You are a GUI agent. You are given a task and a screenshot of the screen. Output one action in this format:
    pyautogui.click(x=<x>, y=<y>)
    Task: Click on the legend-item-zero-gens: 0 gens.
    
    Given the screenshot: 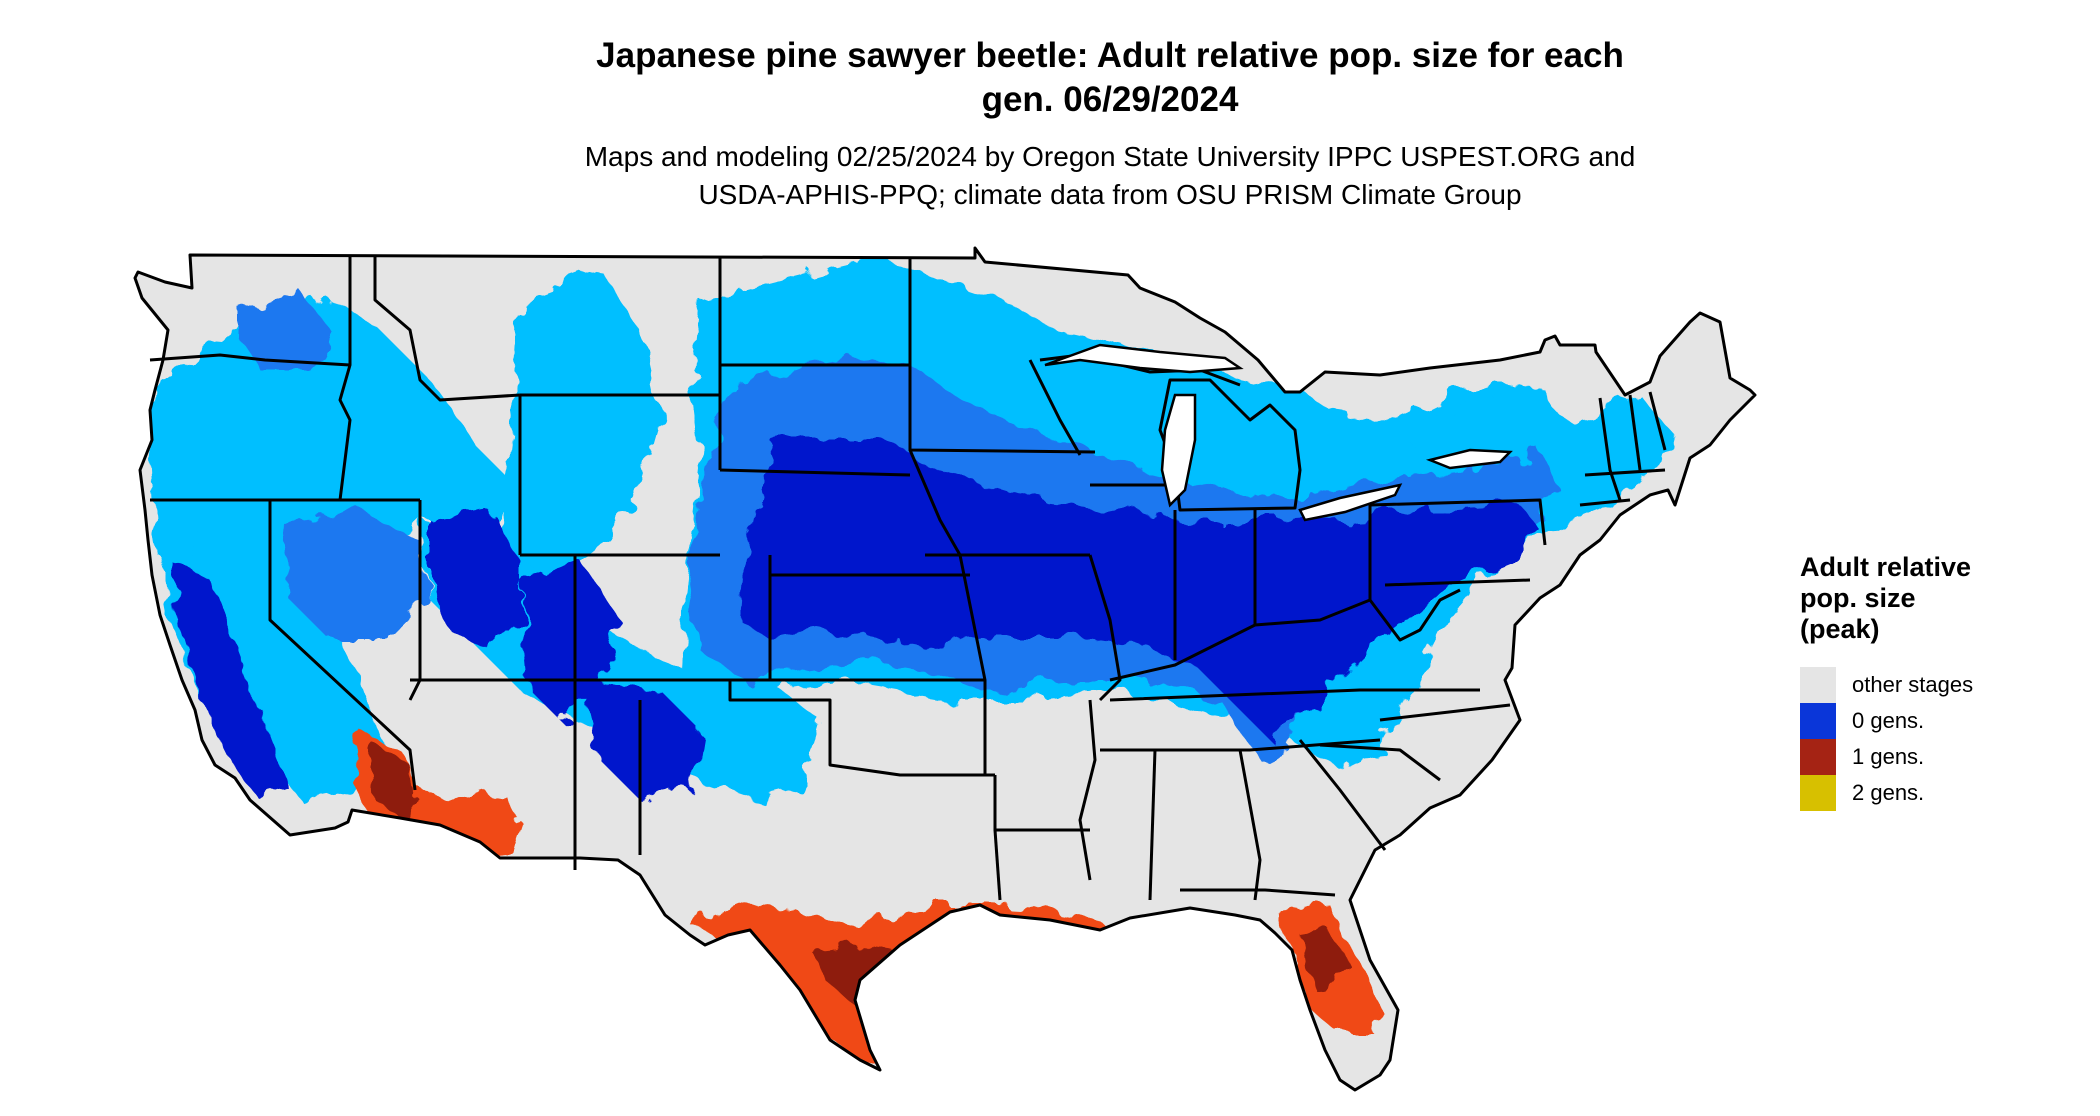 What is the action you would take?
    pyautogui.click(x=1940, y=721)
    